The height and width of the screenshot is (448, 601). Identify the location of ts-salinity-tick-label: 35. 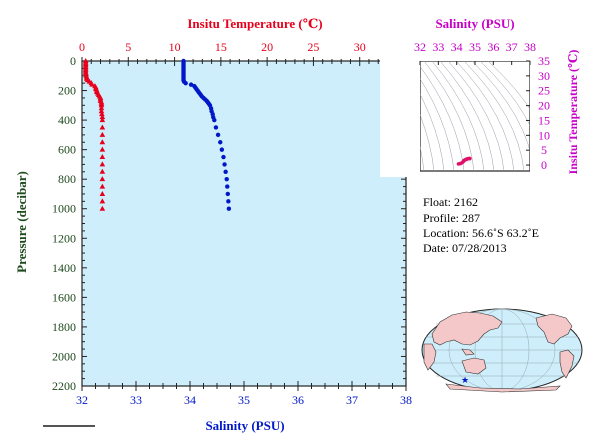
(475, 47).